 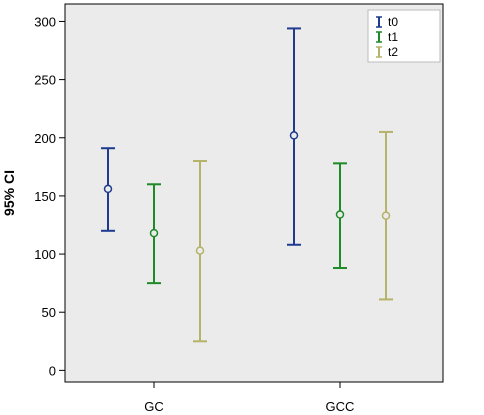 I want to click on y-axis: 0 50 100 150 200 250 300, so click(x=49, y=196).